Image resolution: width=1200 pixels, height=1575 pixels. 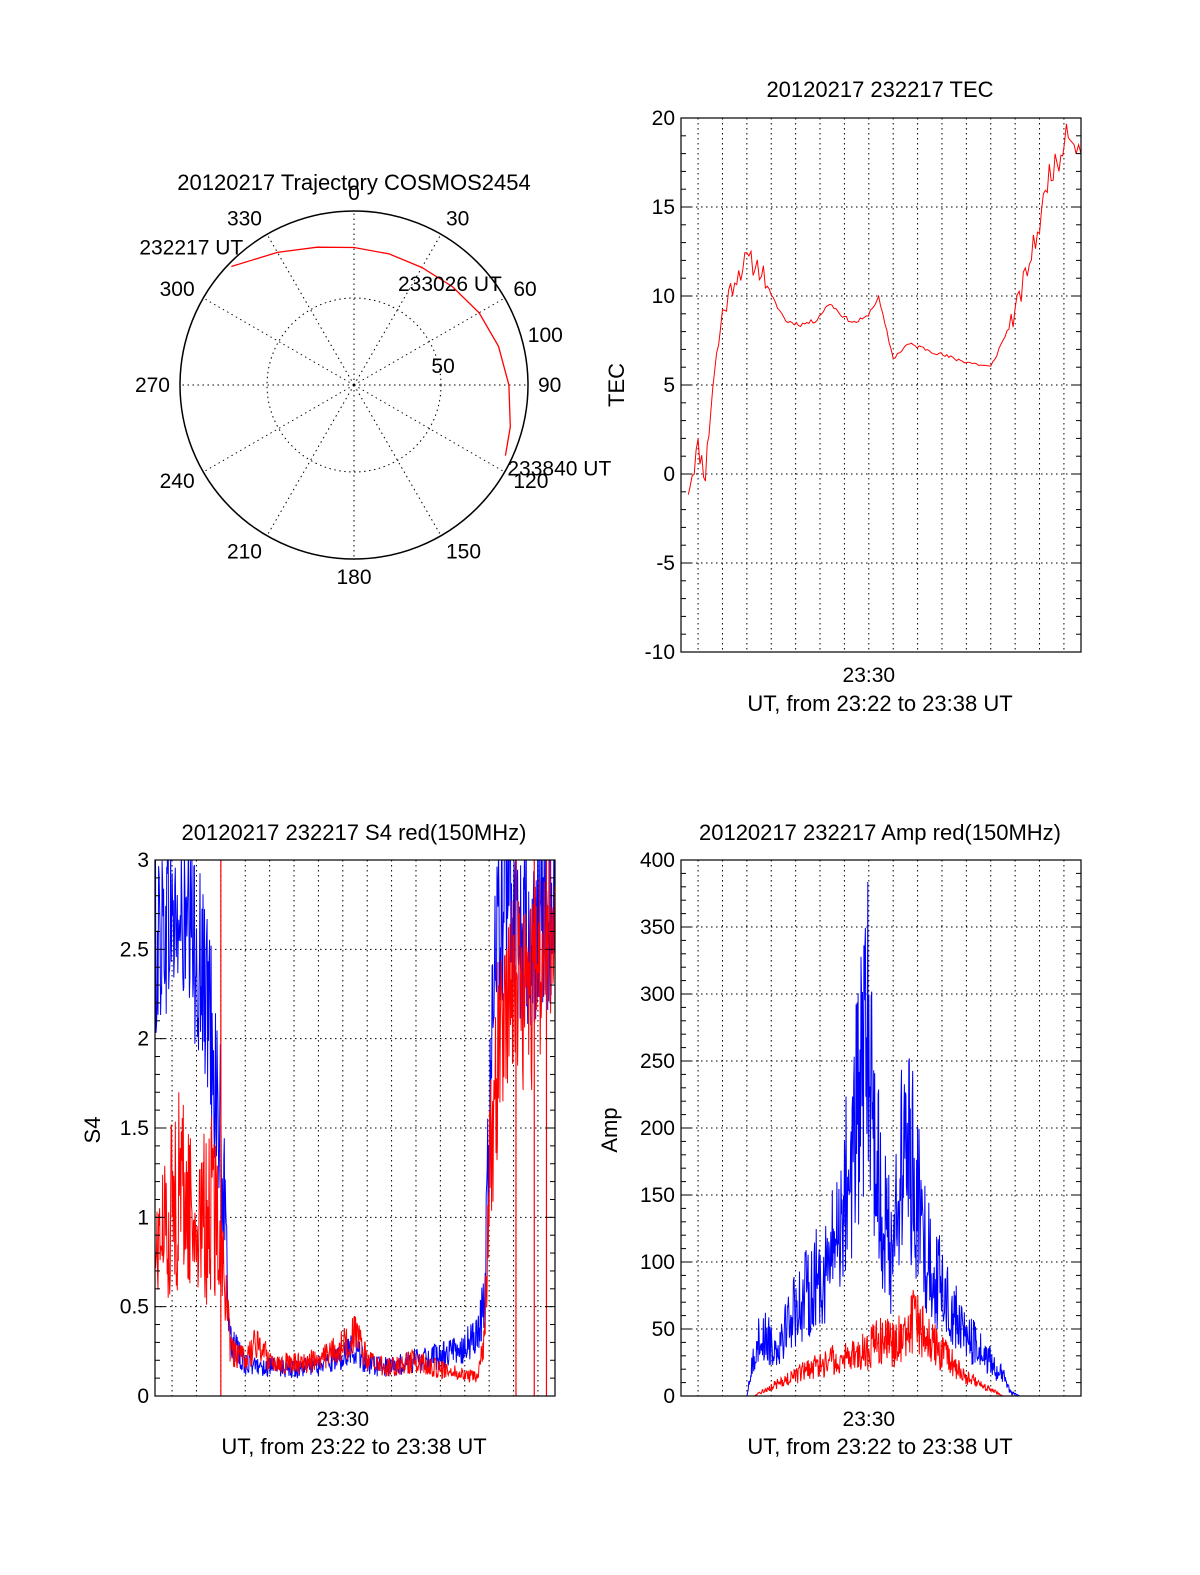 I want to click on polar-annotation: 232217 UT, so click(x=191, y=248).